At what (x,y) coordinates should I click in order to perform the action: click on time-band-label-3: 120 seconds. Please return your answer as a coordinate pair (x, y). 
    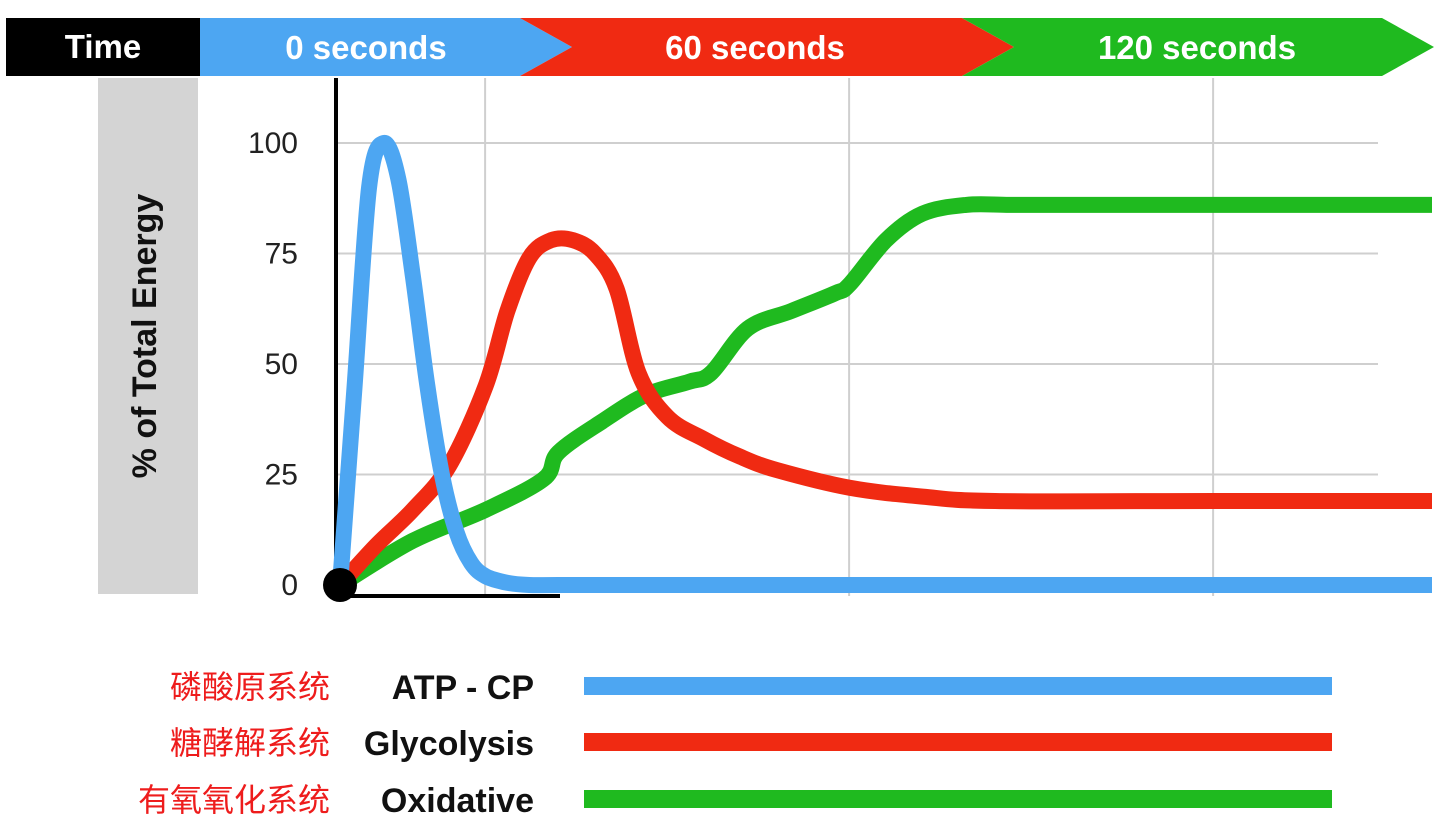
    Looking at the image, I should click on (1197, 47).